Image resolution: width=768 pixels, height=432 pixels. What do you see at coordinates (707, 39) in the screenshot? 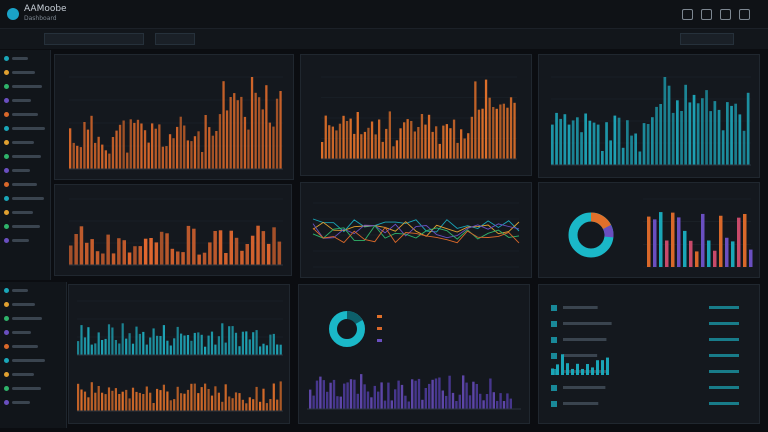
I see `action-button` at bounding box center [707, 39].